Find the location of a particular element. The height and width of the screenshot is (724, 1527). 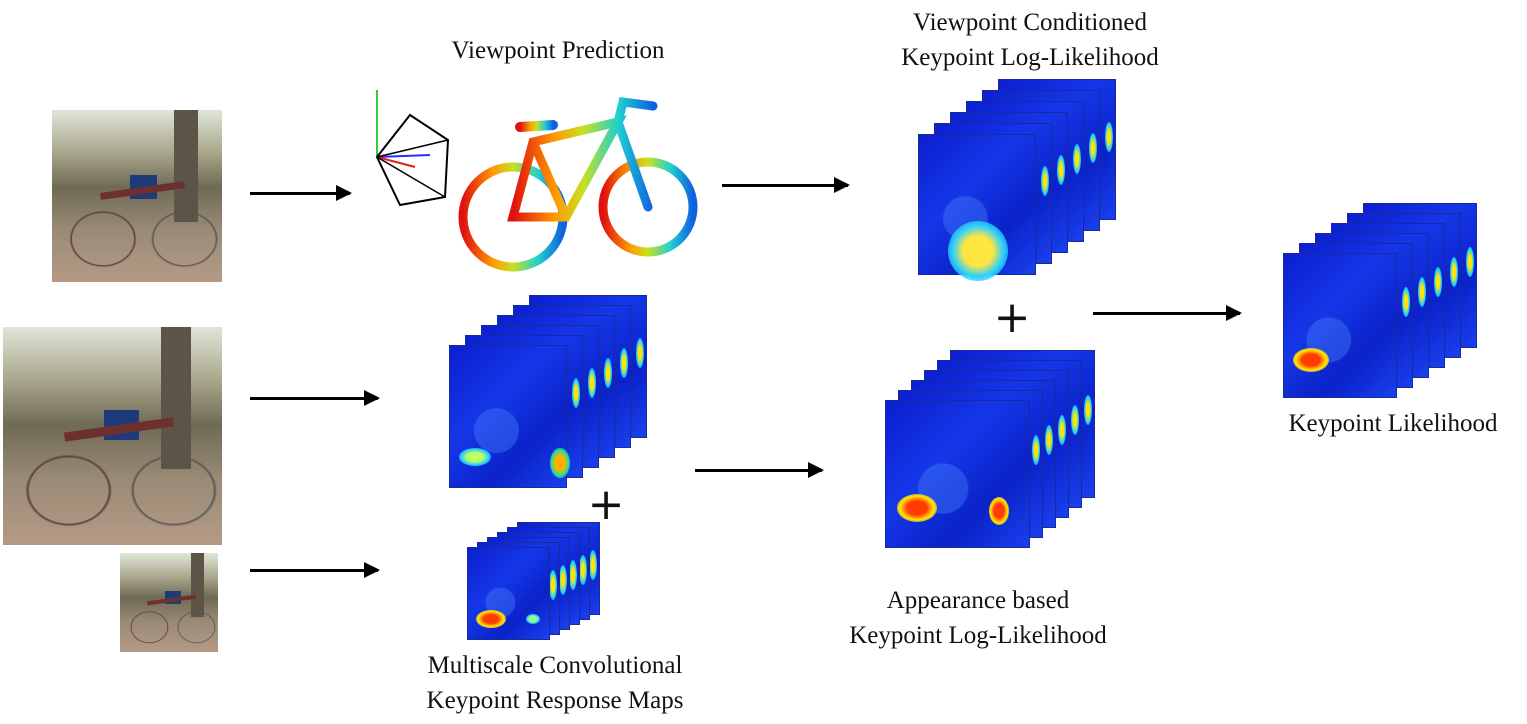

plus-operator-right: + is located at coordinates (1012, 317).